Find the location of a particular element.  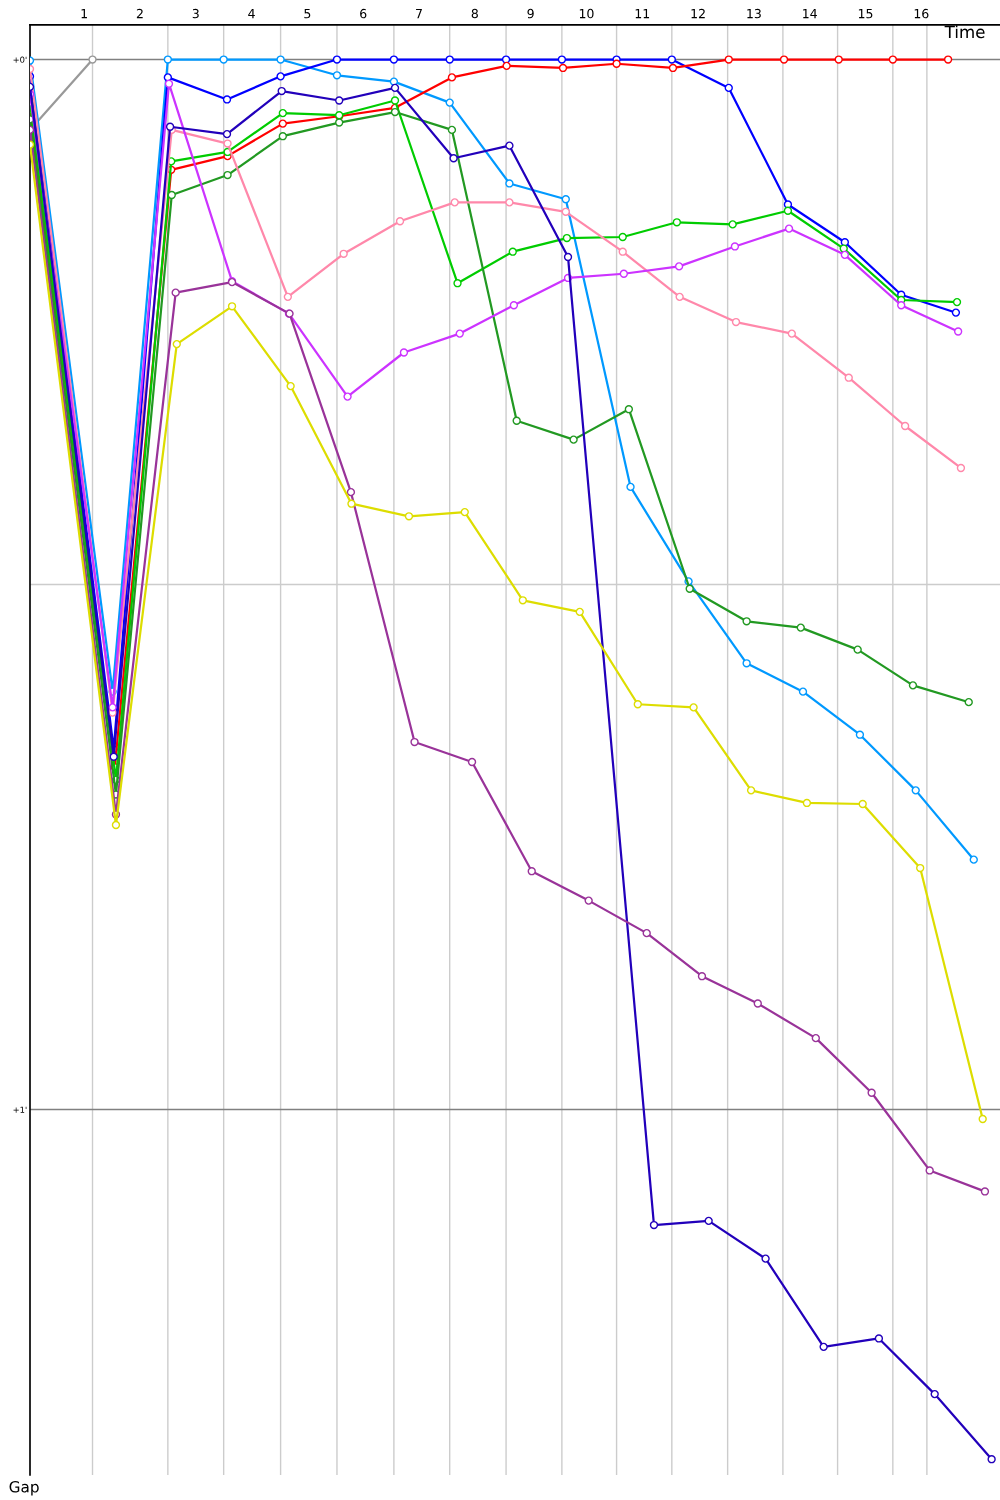

x-tick-label: 15 is located at coordinates (865, 14).